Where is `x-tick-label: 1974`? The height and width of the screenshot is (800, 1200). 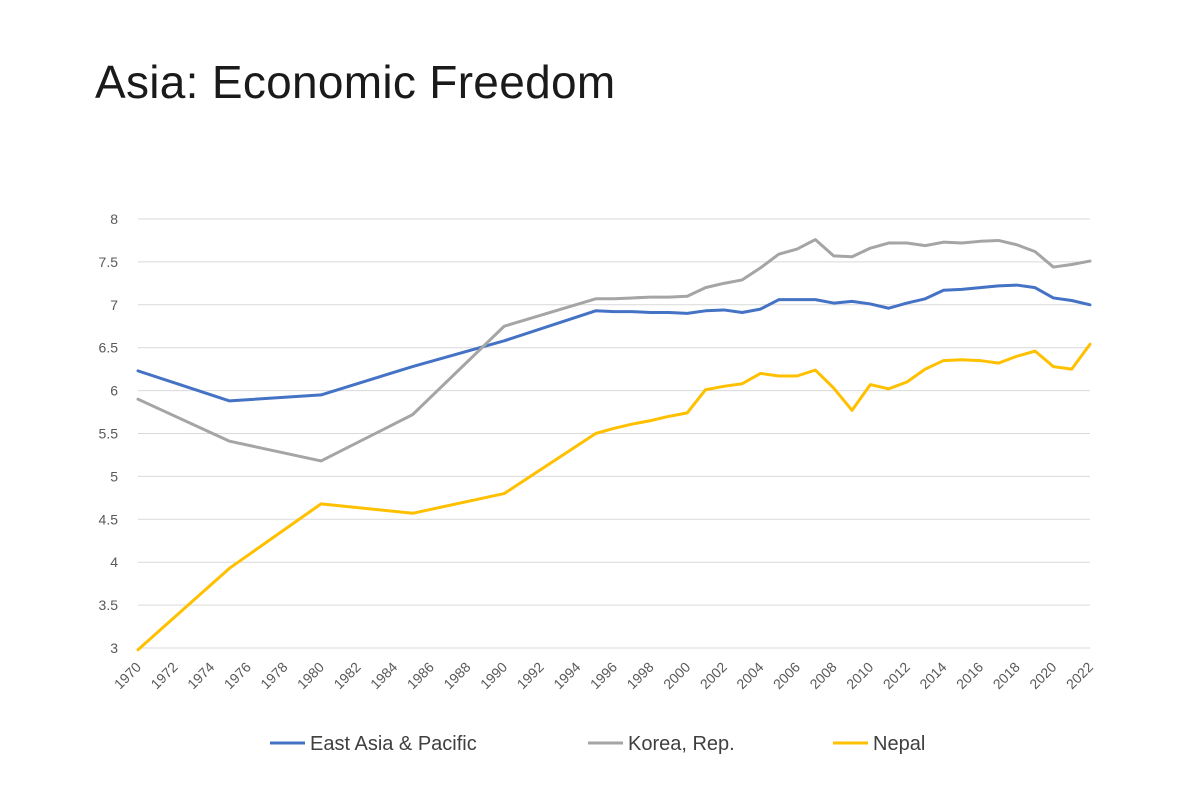 x-tick-label: 1974 is located at coordinates (200, 675).